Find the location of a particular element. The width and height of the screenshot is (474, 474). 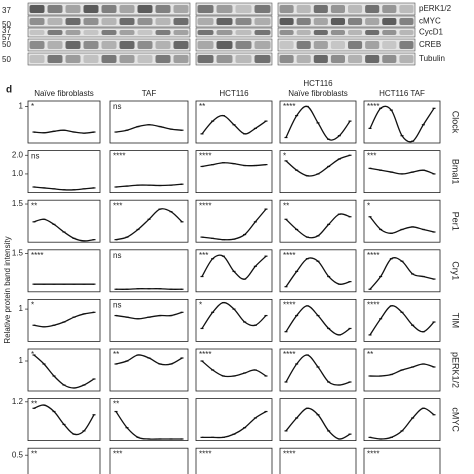

row-title: Per1 is located at coordinates (456, 221).